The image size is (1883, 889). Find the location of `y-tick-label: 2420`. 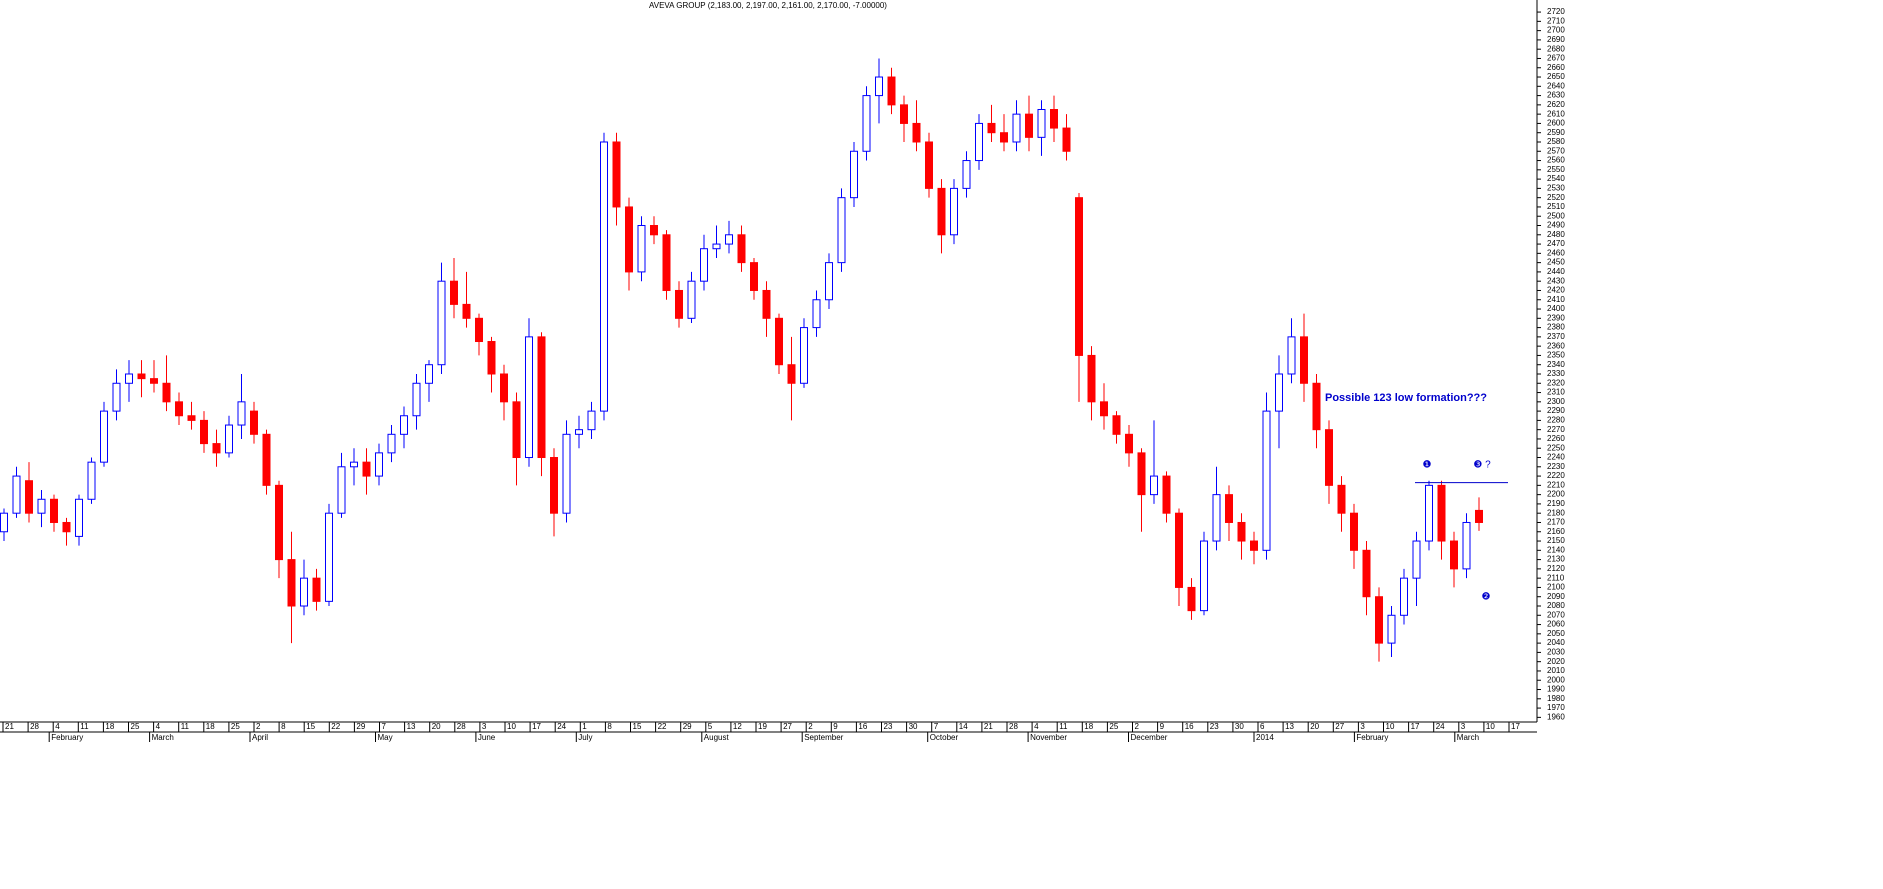

y-tick-label: 2420 is located at coordinates (1556, 290).